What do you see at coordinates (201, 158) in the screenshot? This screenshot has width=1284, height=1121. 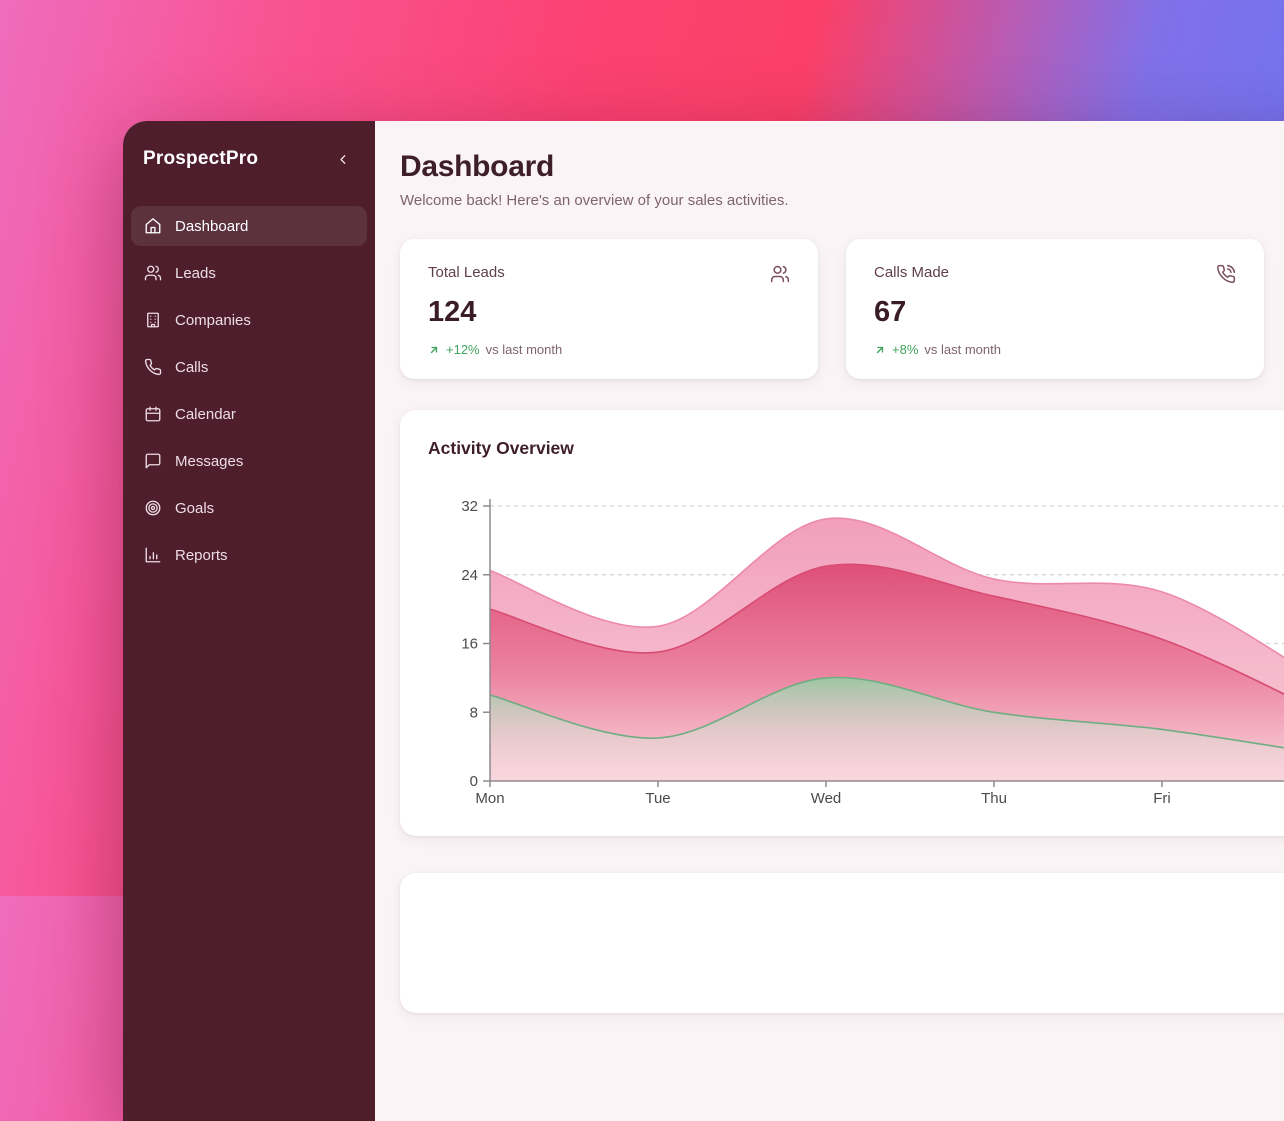 I see `brand-logo: ProspectPro` at bounding box center [201, 158].